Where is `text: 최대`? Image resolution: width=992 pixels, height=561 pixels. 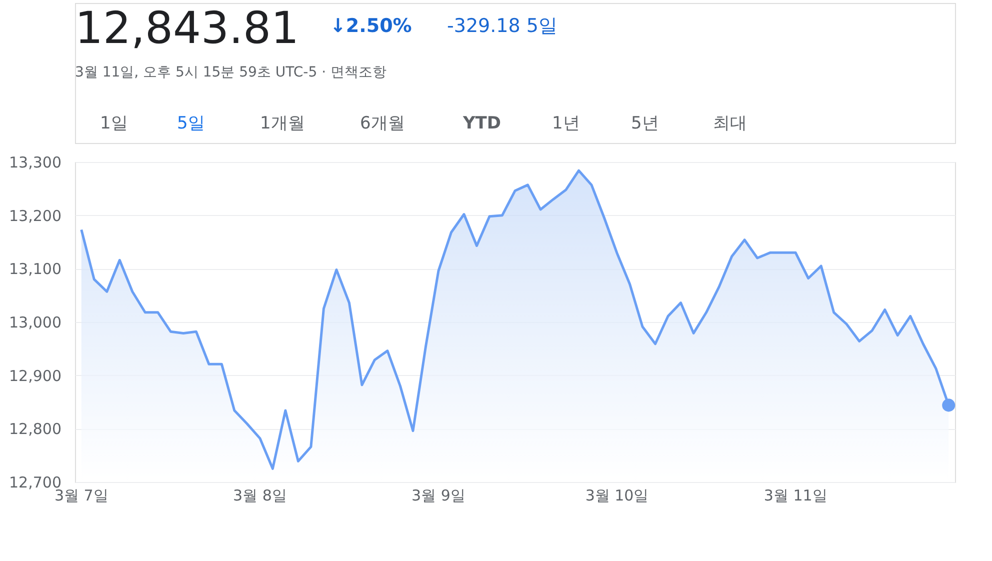
text: 최대 is located at coordinates (730, 124).